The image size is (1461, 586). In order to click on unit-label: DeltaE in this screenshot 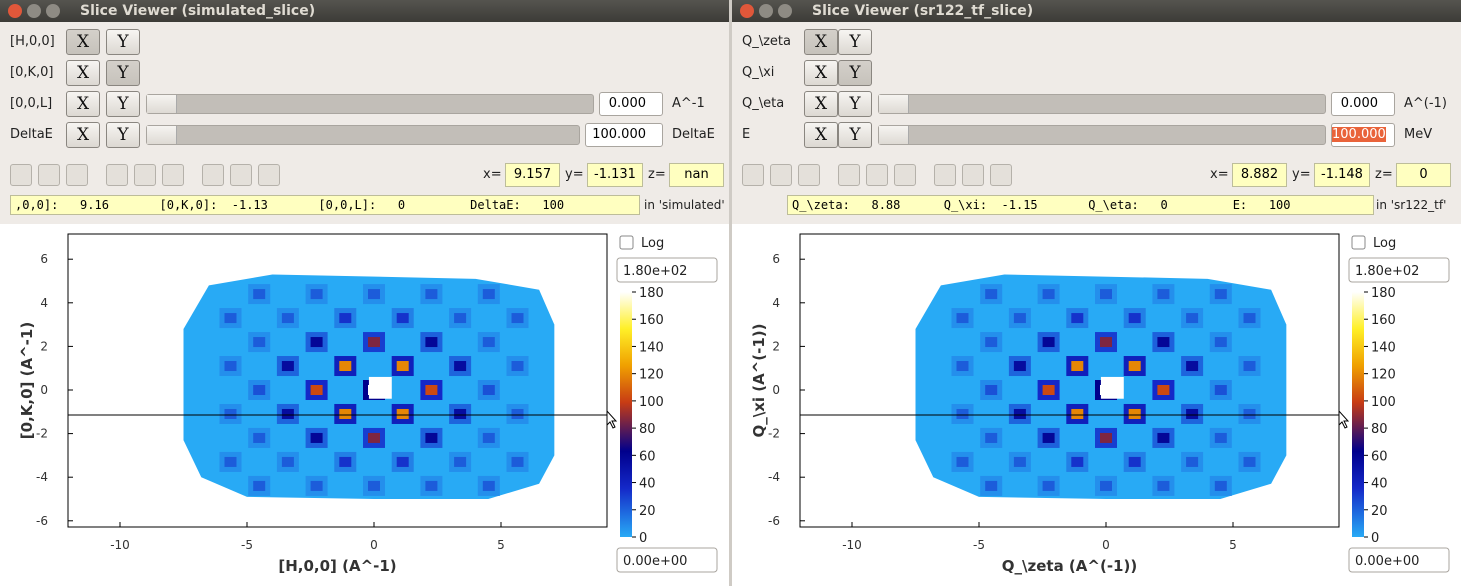, I will do `click(693, 134)`.